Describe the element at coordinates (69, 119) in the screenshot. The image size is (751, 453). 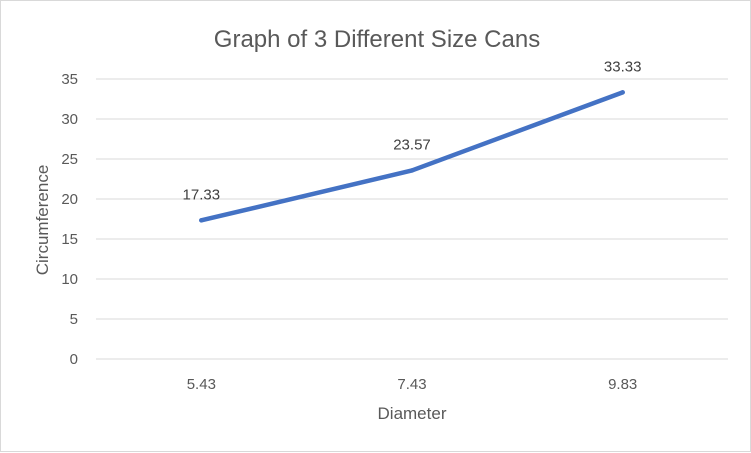
I see `y-tick-label: 30` at that location.